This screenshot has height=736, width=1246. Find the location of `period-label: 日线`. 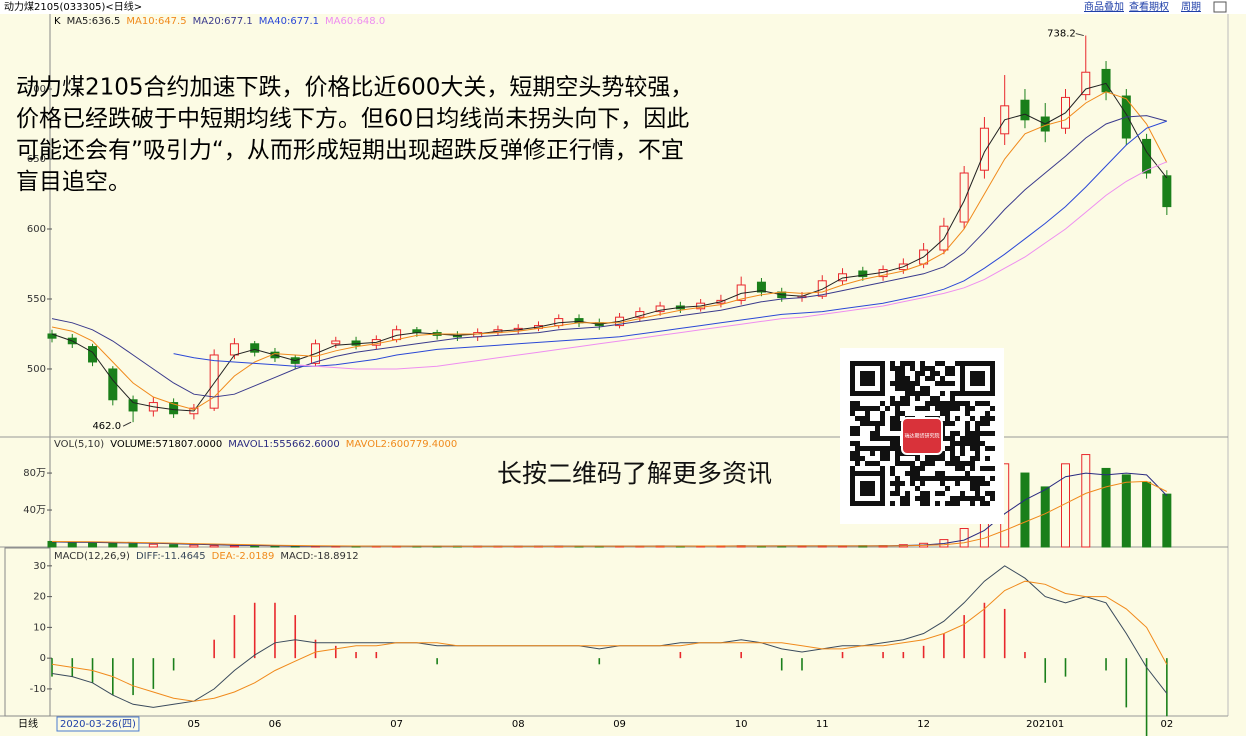

period-label: 日线 is located at coordinates (28, 723).